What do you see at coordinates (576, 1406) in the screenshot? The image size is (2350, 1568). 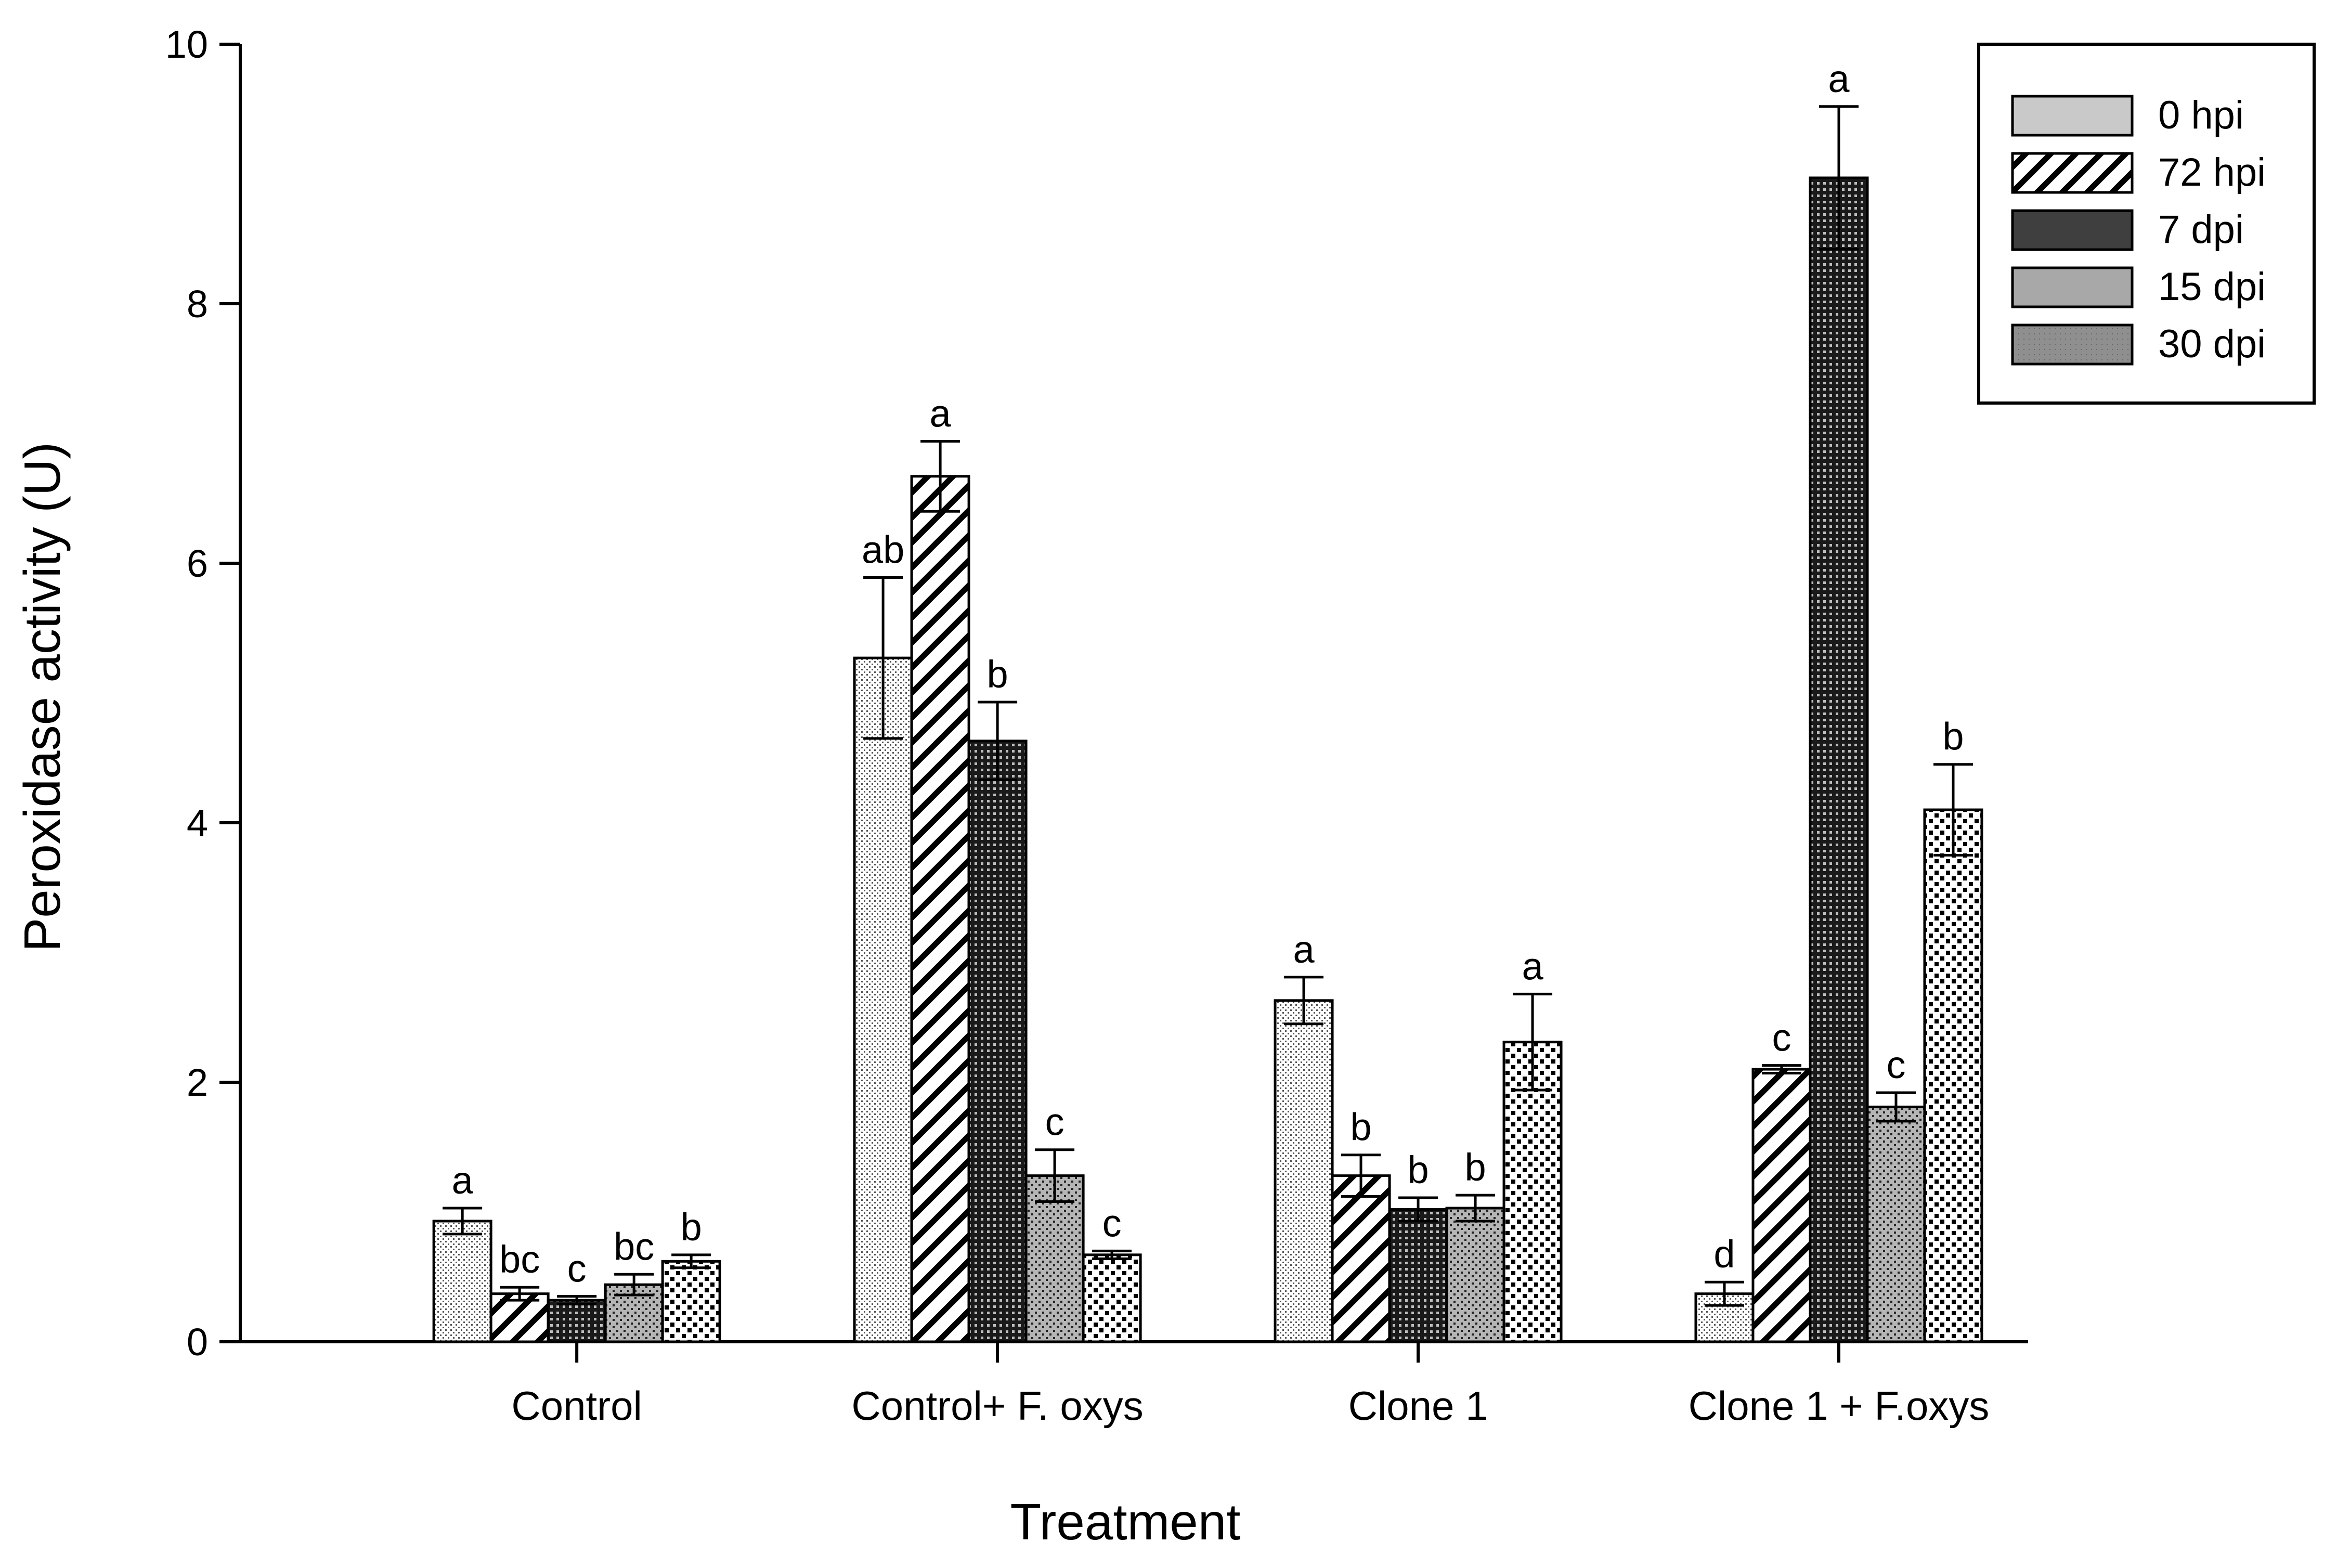 I see `x-category-label: Control` at bounding box center [576, 1406].